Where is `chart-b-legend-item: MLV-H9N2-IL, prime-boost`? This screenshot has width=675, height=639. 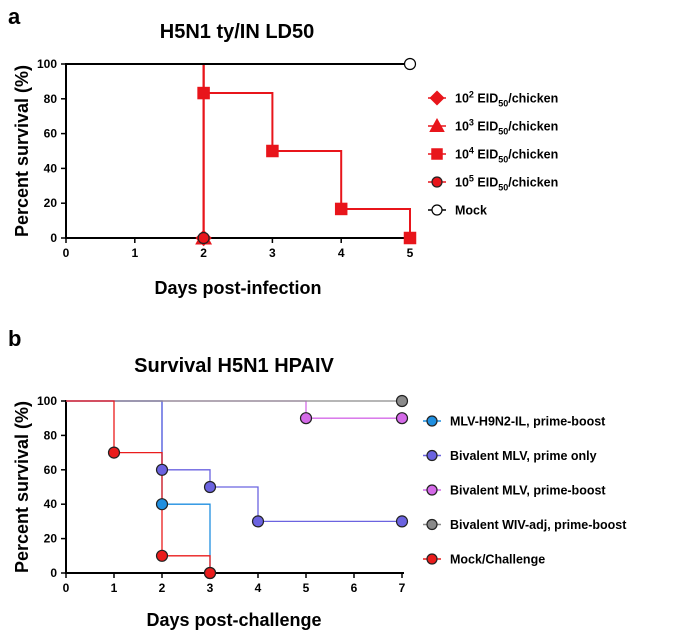 chart-b-legend-item: MLV-H9N2-IL, prime-boost is located at coordinates (514, 422).